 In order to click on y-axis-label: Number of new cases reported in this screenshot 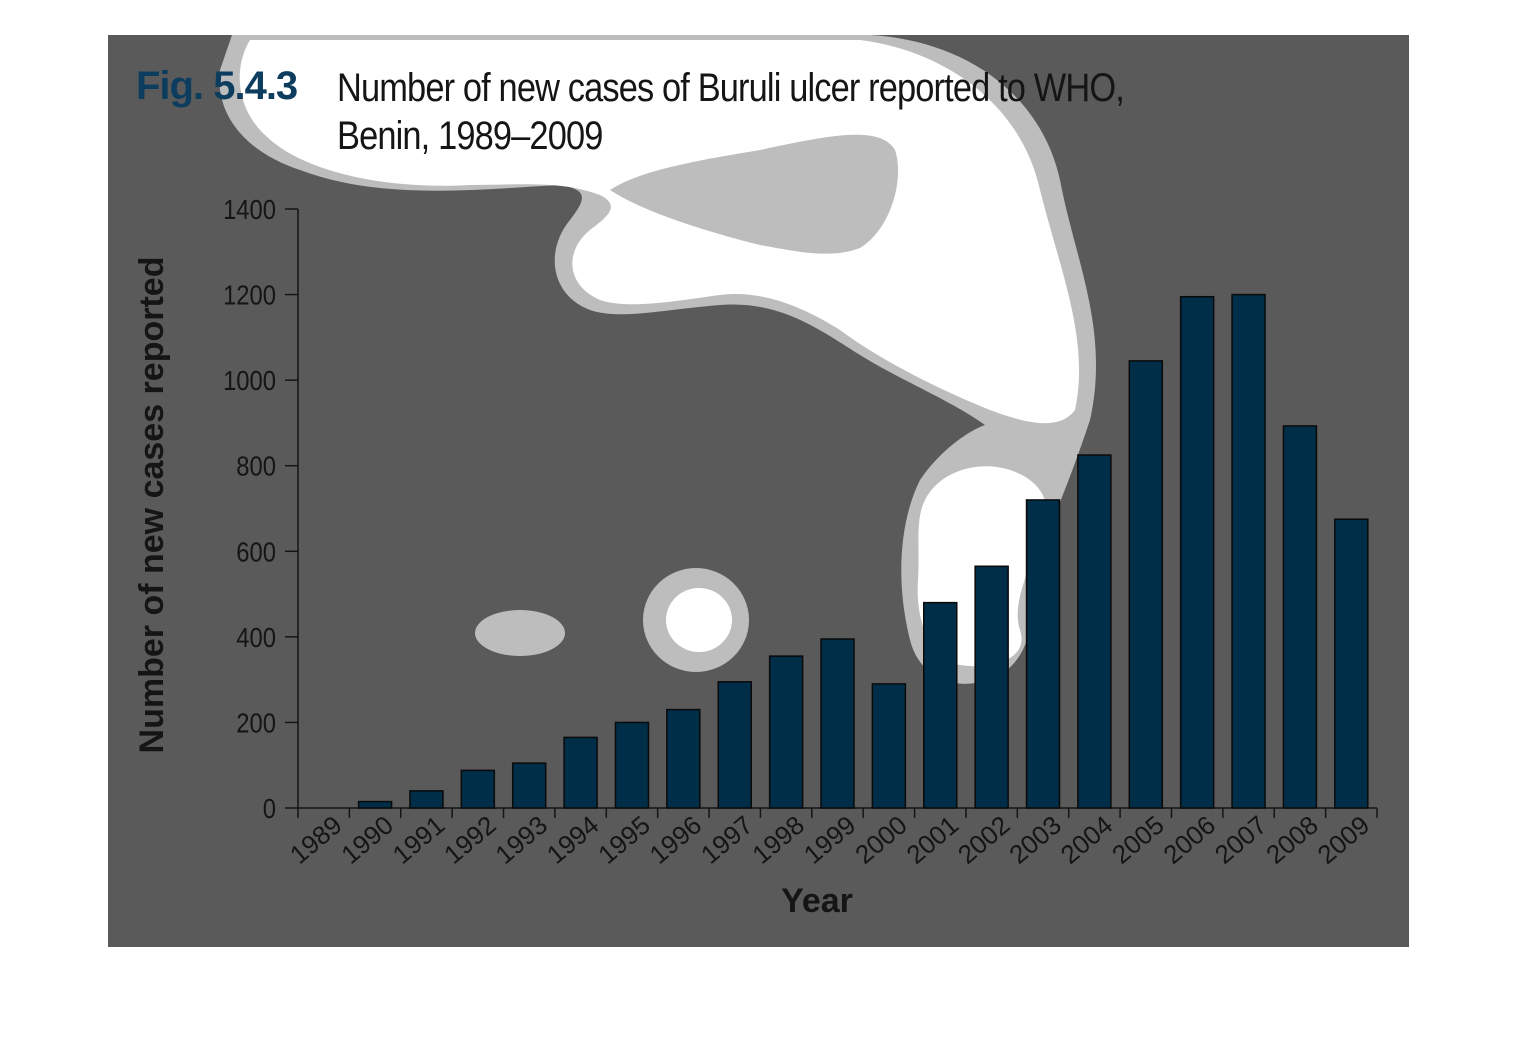, I will do `click(152, 505)`.